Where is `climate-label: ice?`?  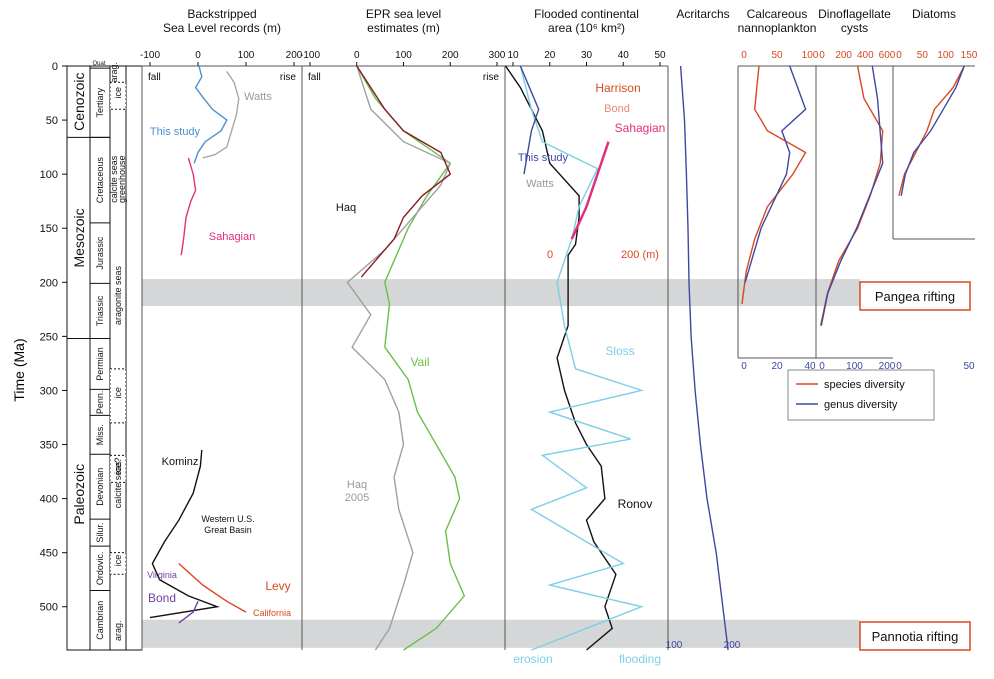 climate-label: ice? is located at coordinates (118, 466).